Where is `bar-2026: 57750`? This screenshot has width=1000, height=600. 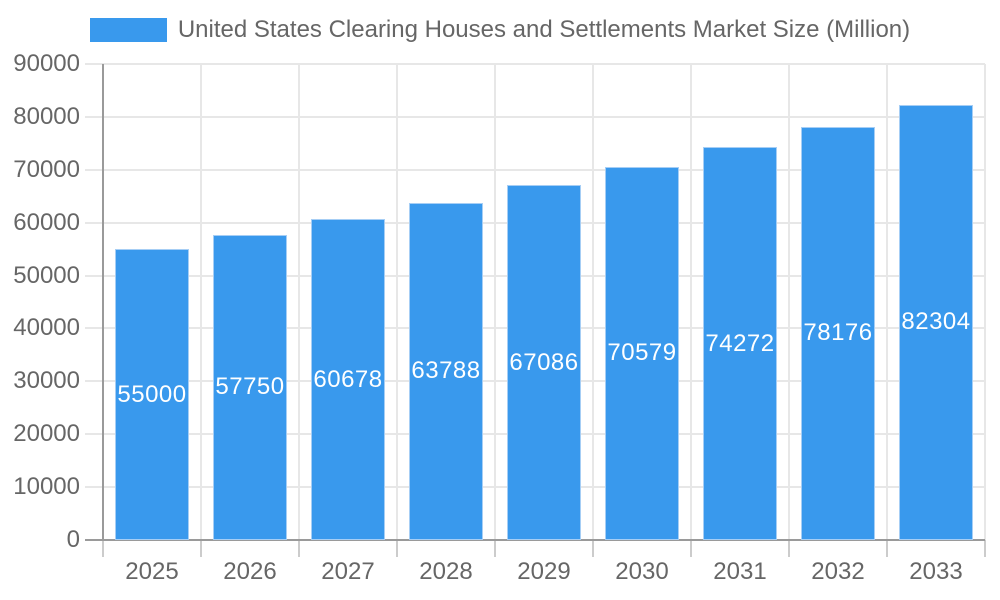
bar-2026: 57750 is located at coordinates (250, 387).